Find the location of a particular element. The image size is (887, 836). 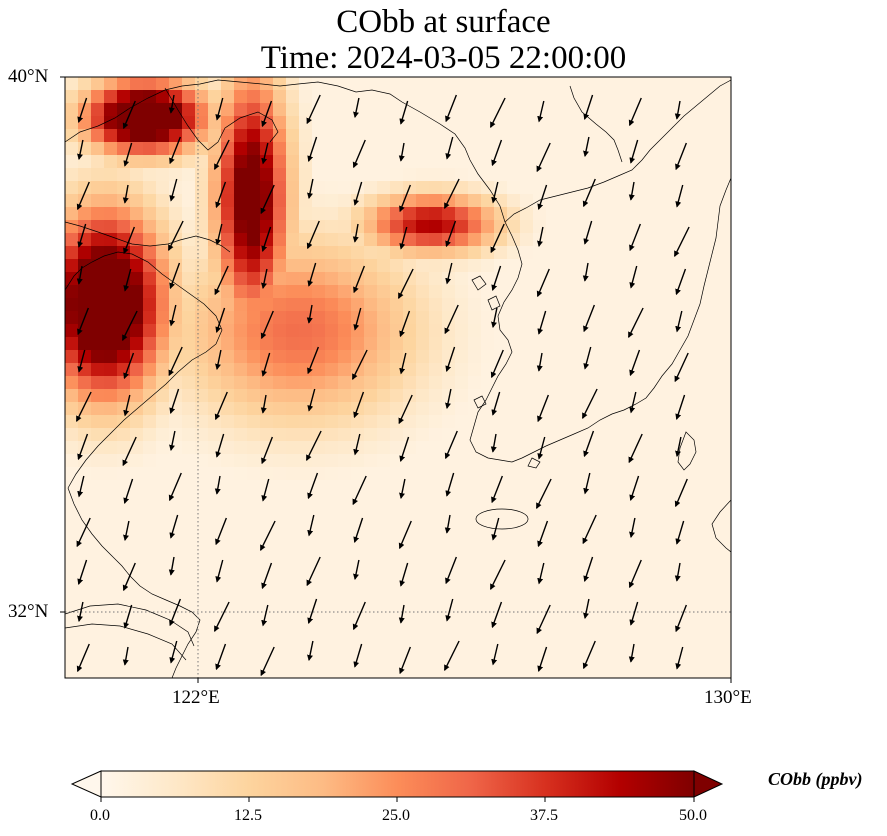

colorbar is located at coordinates (397, 786).